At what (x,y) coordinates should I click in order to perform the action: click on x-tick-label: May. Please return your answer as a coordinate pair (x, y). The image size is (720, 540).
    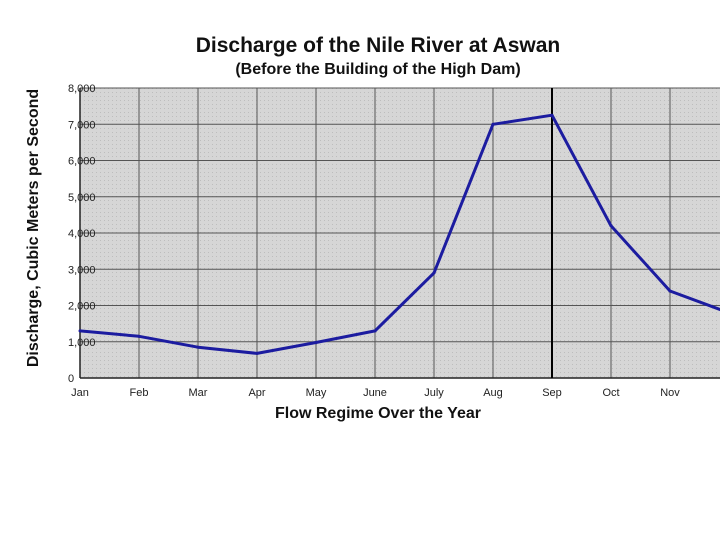
    Looking at the image, I should click on (316, 393).